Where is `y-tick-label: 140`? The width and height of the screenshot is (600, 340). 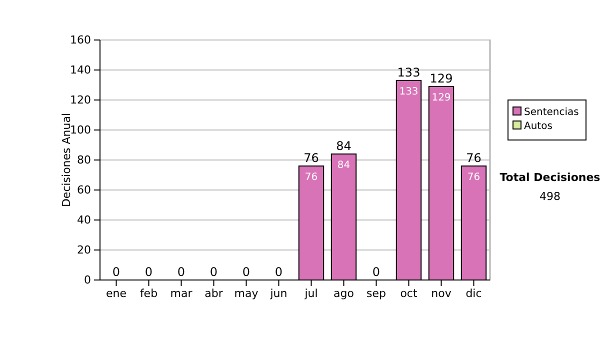 y-tick-label: 140 is located at coordinates (80, 70).